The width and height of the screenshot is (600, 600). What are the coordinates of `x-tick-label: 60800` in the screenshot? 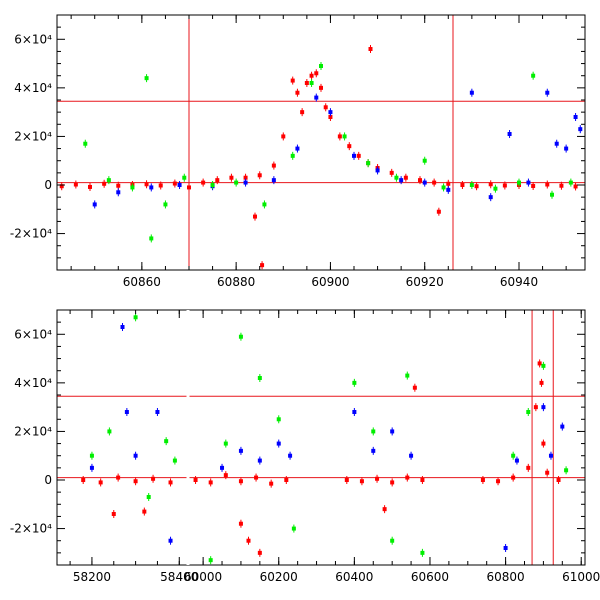 It's located at (506, 577).